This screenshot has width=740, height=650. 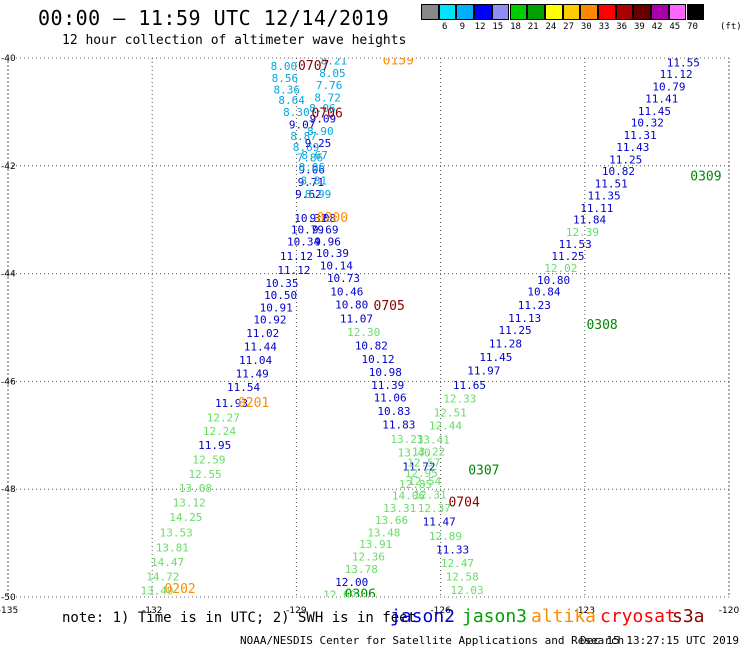 What do you see at coordinates (332, 253) in the screenshot?
I see `swh-value-label: 10.39` at bounding box center [332, 253].